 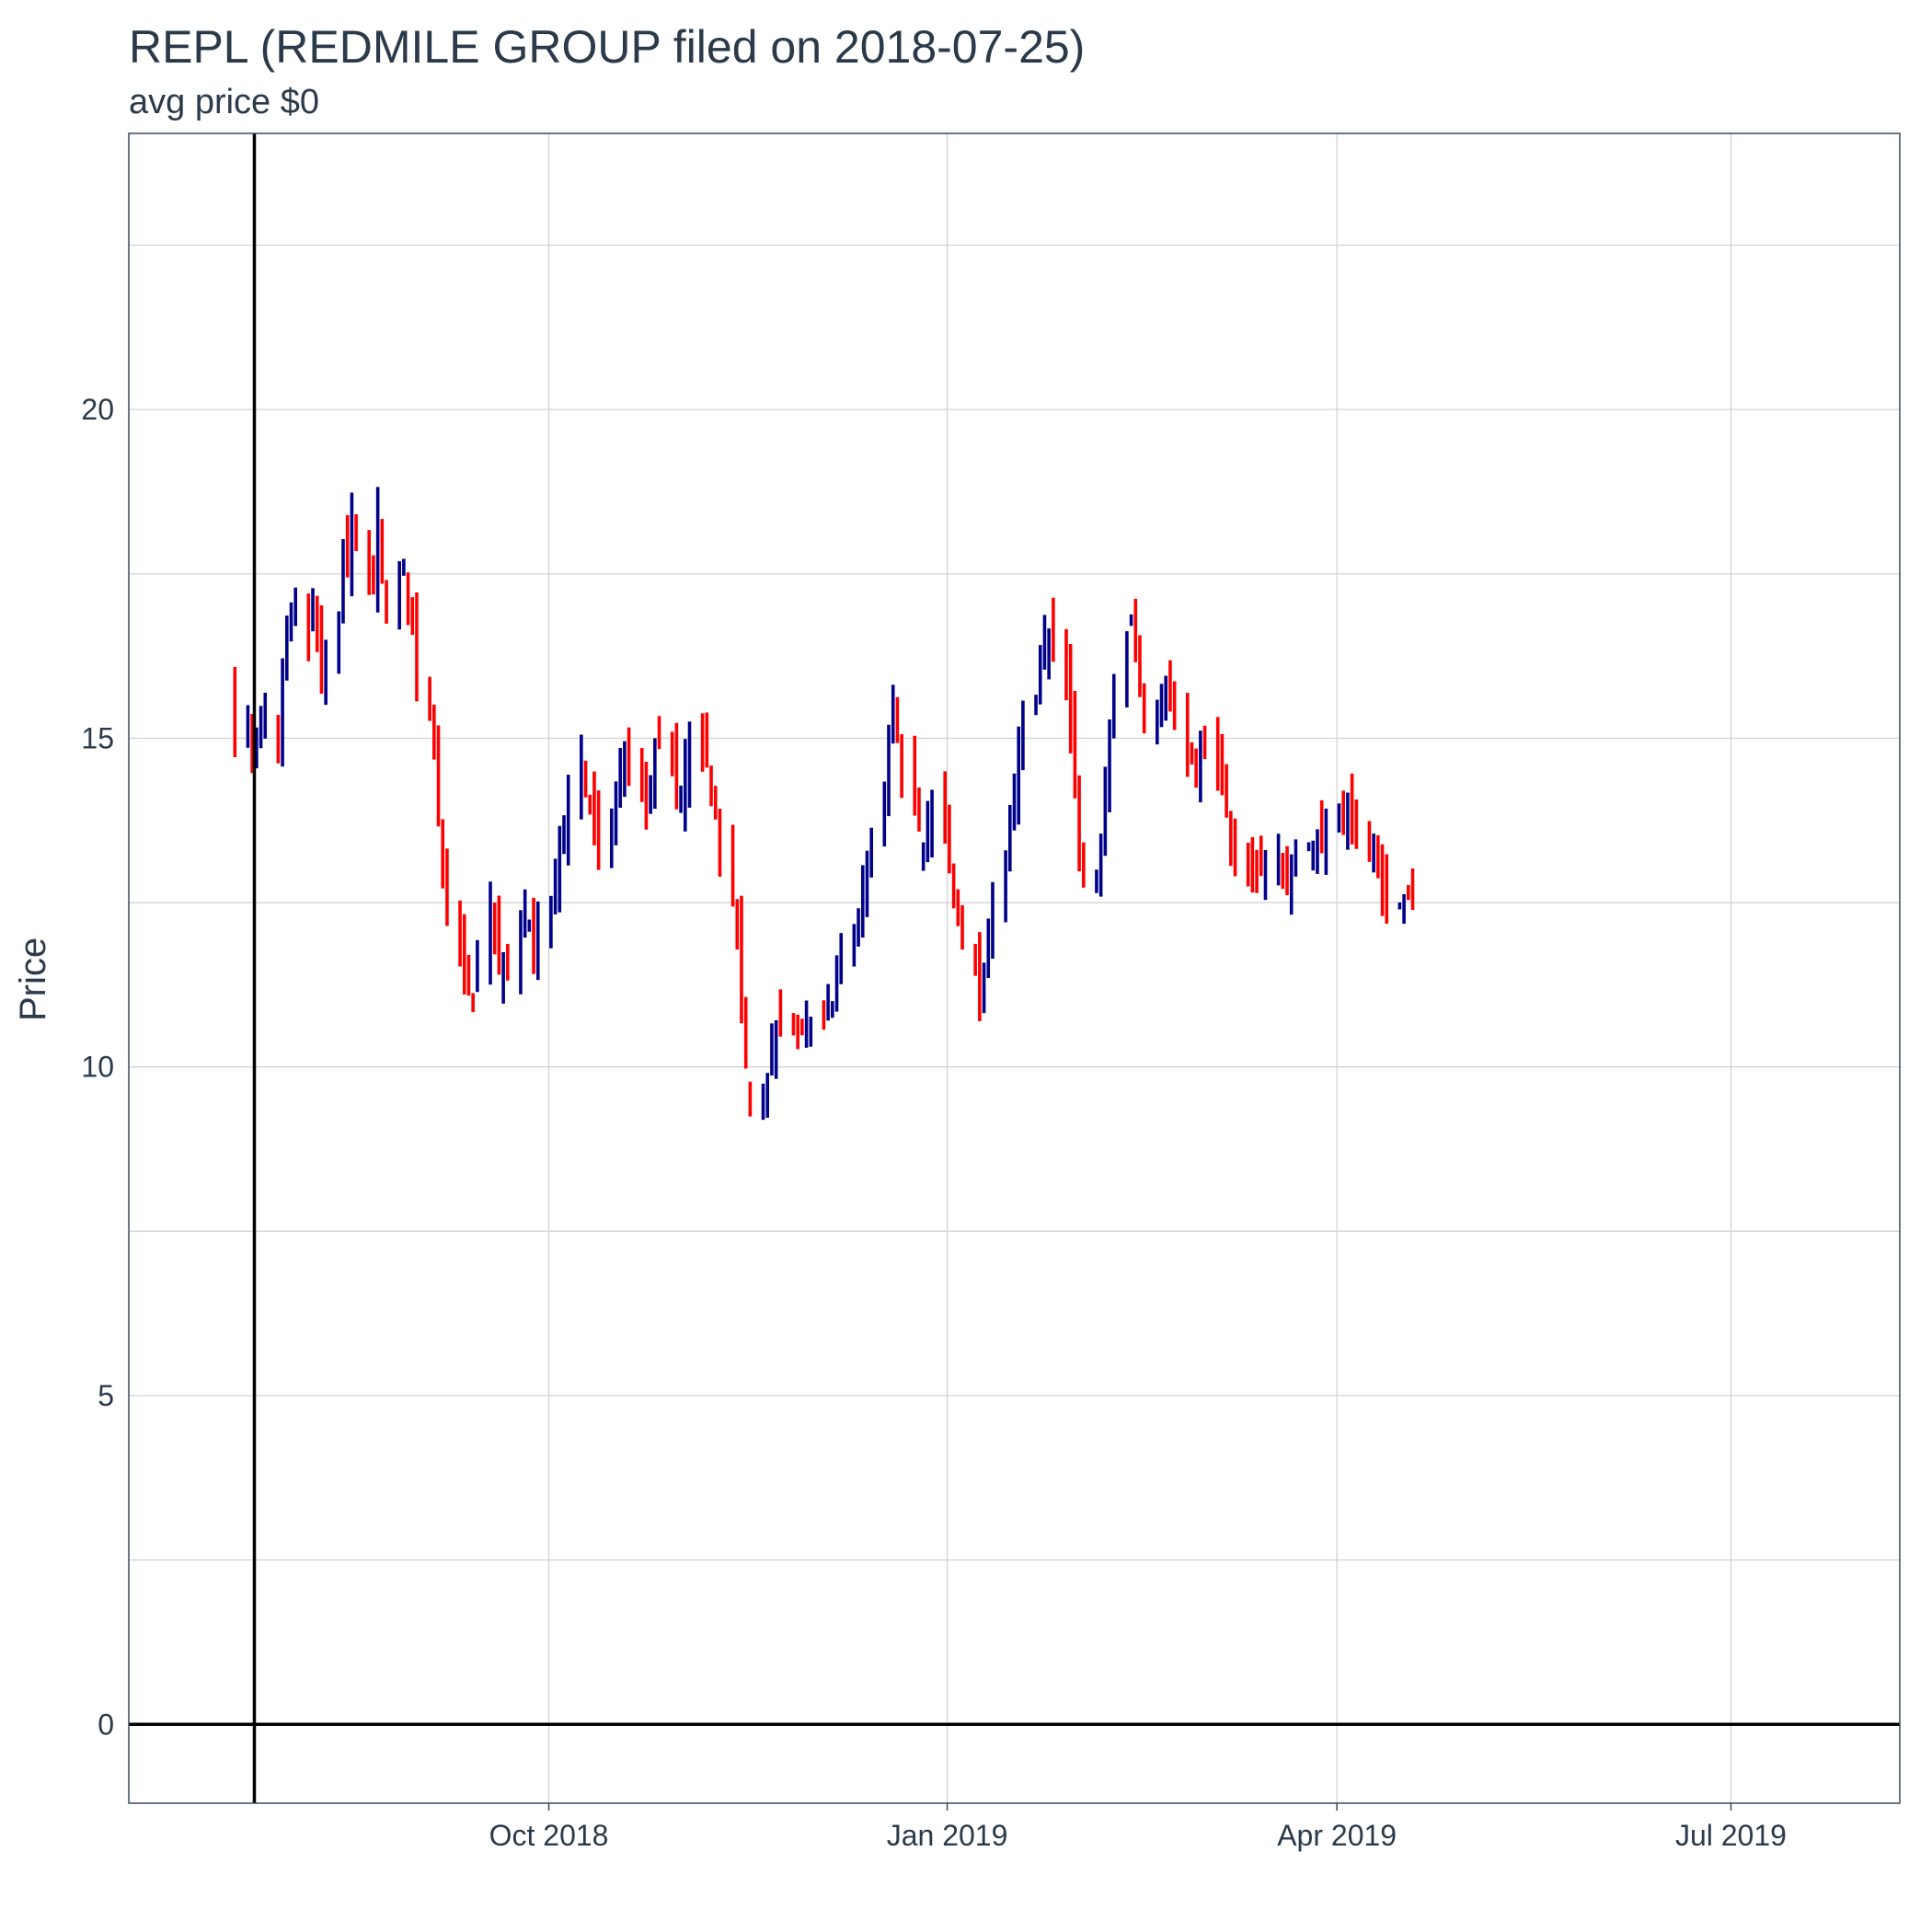 What do you see at coordinates (106, 1395) in the screenshot?
I see `y-tick-label: 5` at bounding box center [106, 1395].